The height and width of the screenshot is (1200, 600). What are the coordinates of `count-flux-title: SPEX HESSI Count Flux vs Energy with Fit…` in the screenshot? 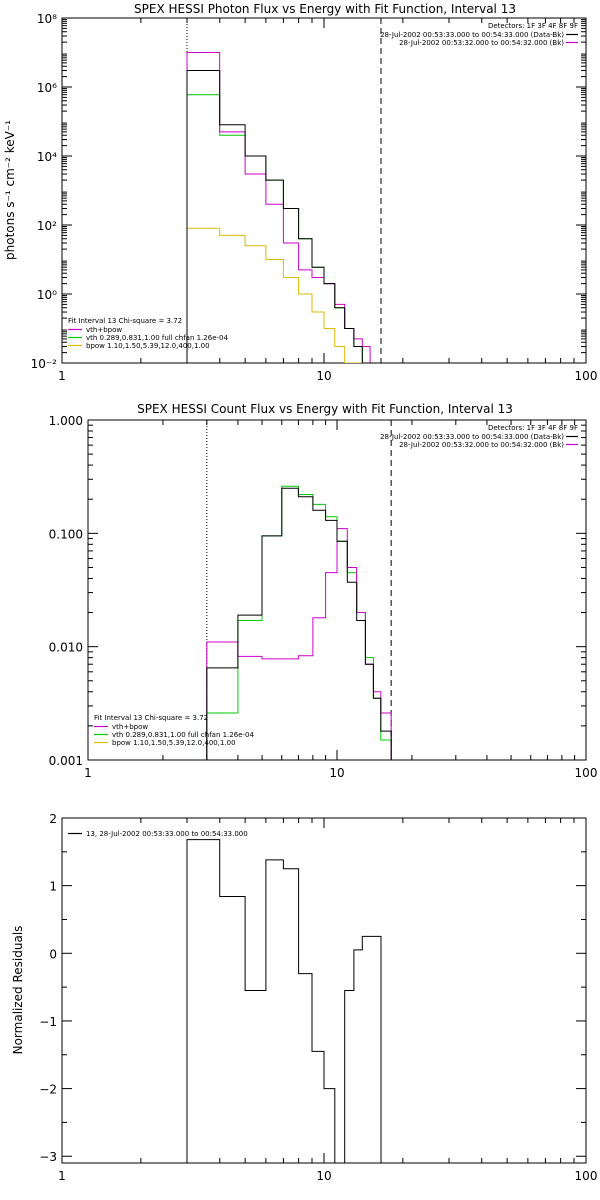 It's located at (325, 409).